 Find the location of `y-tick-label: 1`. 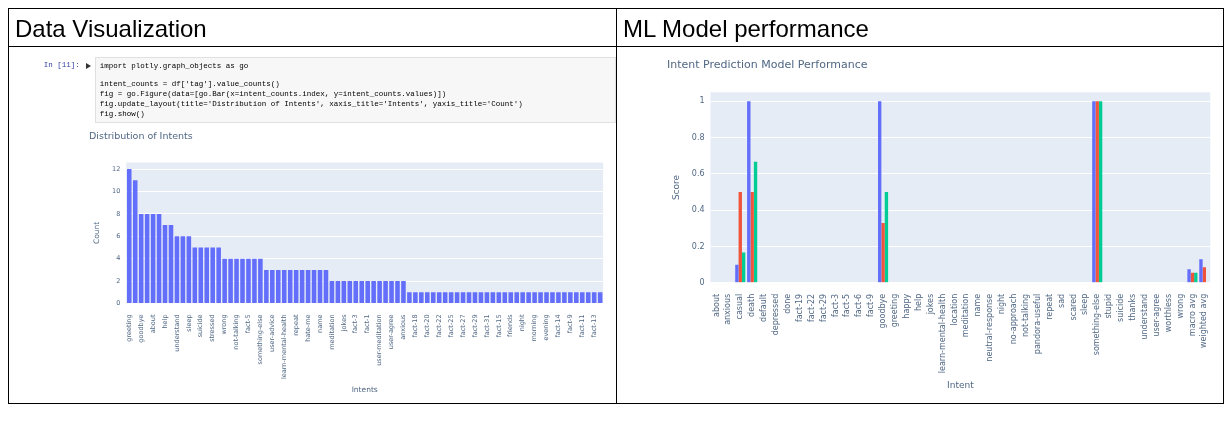

y-tick-label: 1 is located at coordinates (702, 101).